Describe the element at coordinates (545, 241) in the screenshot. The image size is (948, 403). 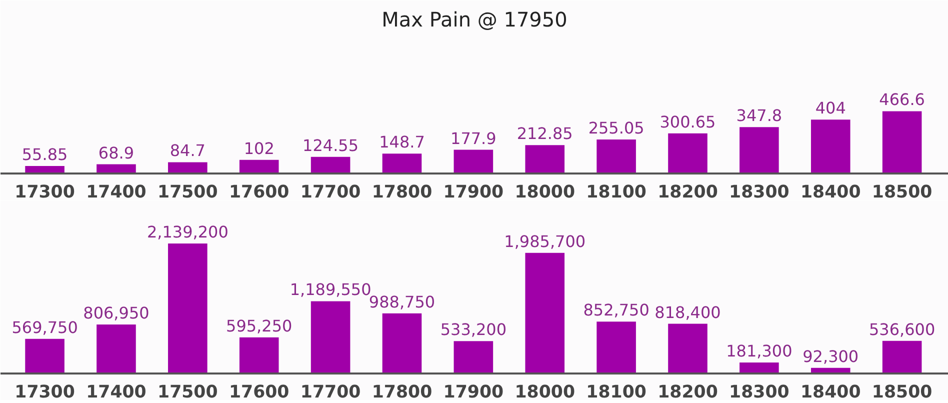
I see `data-label: 1,985,700` at that location.